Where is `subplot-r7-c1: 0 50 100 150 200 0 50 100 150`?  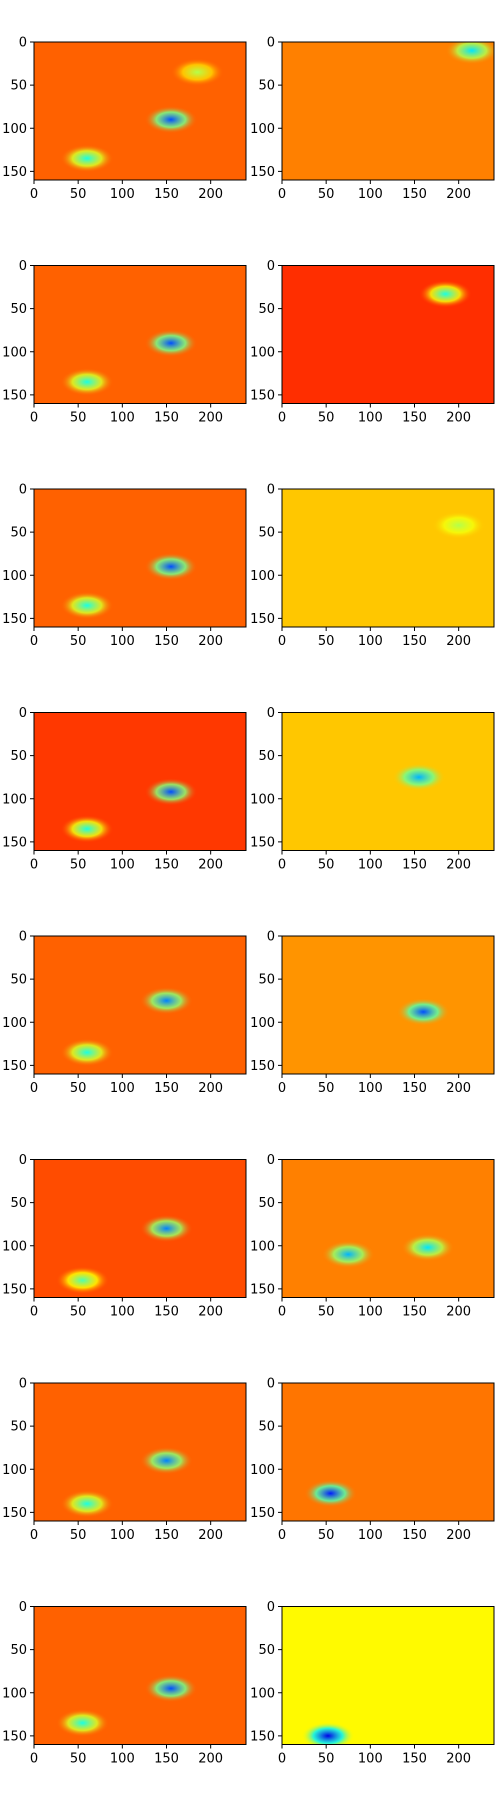
subplot-r7-c1: 0 50 100 150 200 0 50 100 150 is located at coordinates (124, 1460).